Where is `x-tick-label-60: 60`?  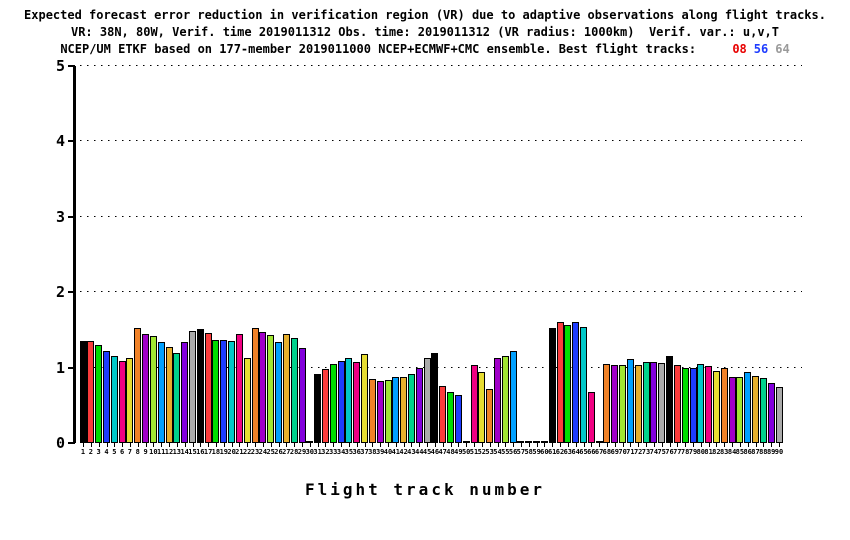 x-tick-label-60: 60 is located at coordinates (544, 452).